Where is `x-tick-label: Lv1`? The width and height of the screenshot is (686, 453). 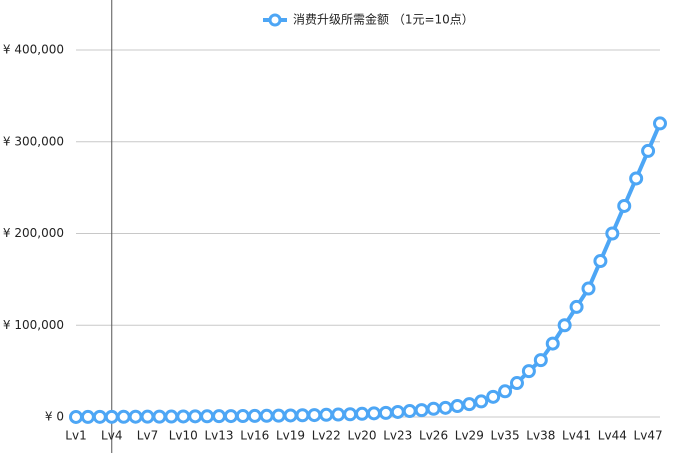 x-tick-label: Lv1 is located at coordinates (75, 436).